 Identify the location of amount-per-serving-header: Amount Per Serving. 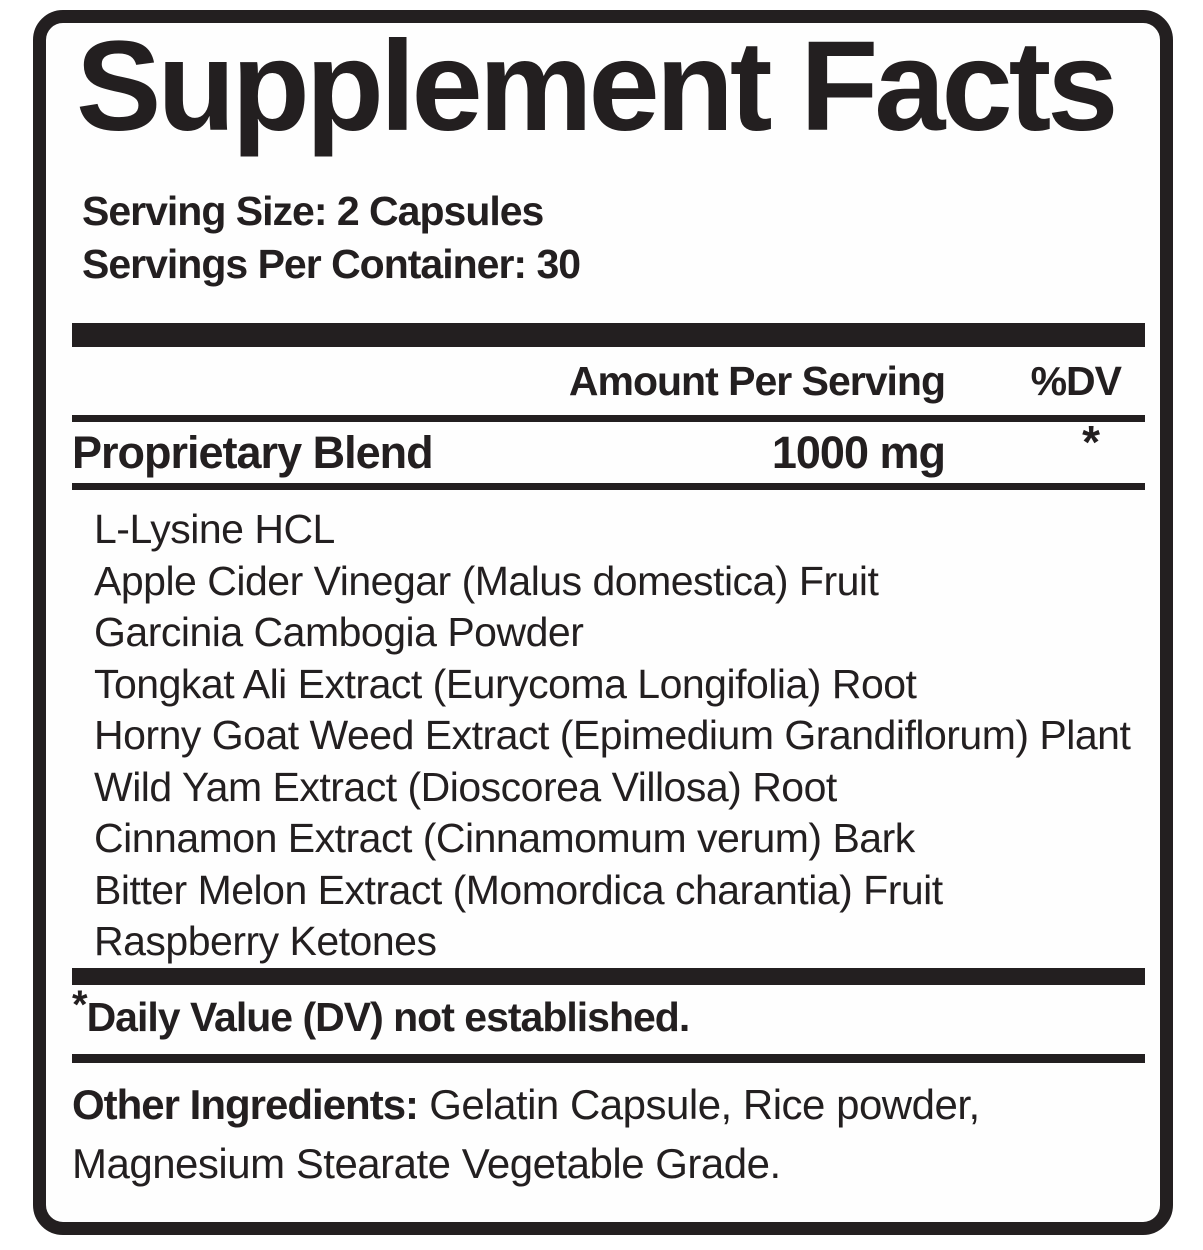
(757, 381).